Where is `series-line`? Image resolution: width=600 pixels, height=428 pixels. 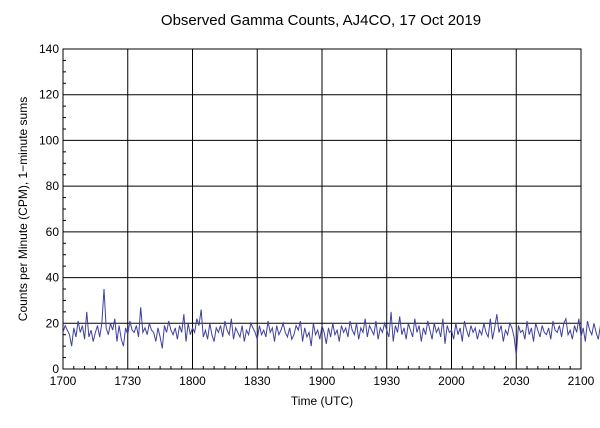
series-line is located at coordinates (331, 322).